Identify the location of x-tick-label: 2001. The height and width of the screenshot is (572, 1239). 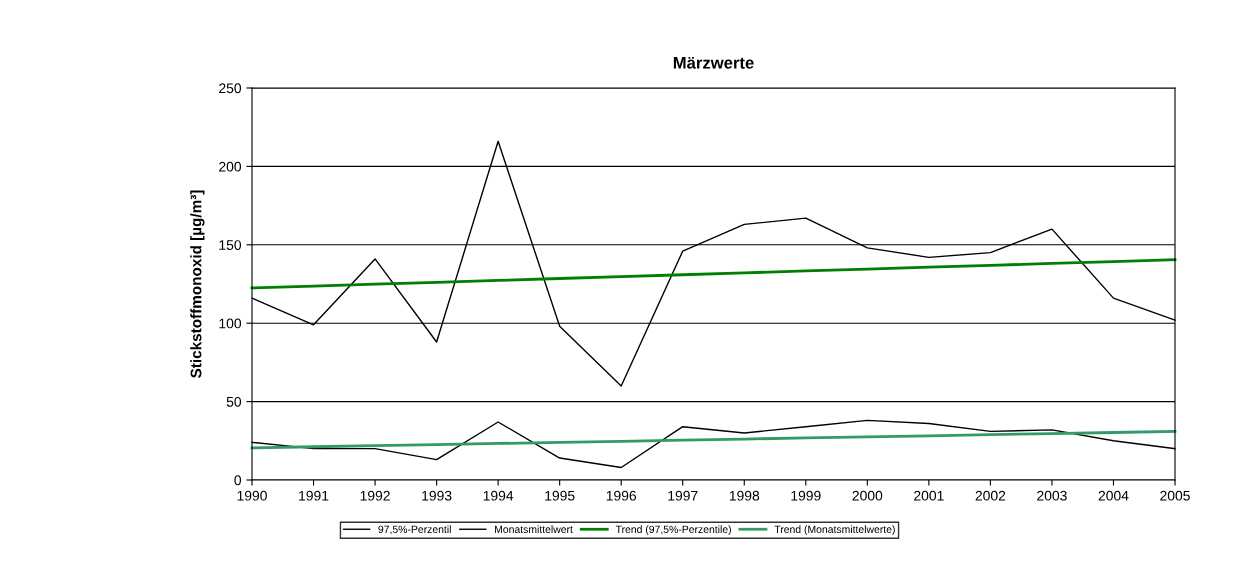
(929, 495).